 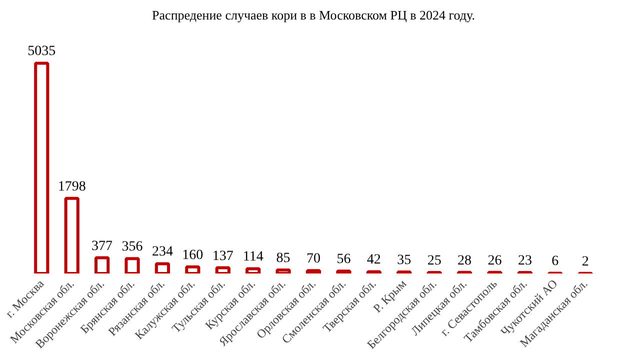 I want to click on data-label: 1798, so click(x=72, y=186).